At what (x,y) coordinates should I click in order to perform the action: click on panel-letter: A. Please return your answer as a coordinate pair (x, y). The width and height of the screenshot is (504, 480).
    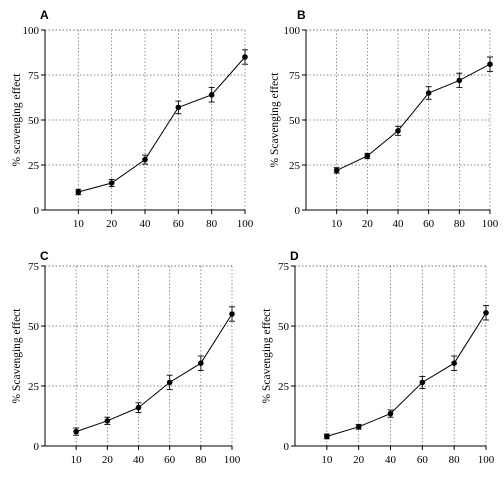
    Looking at the image, I should click on (44, 15).